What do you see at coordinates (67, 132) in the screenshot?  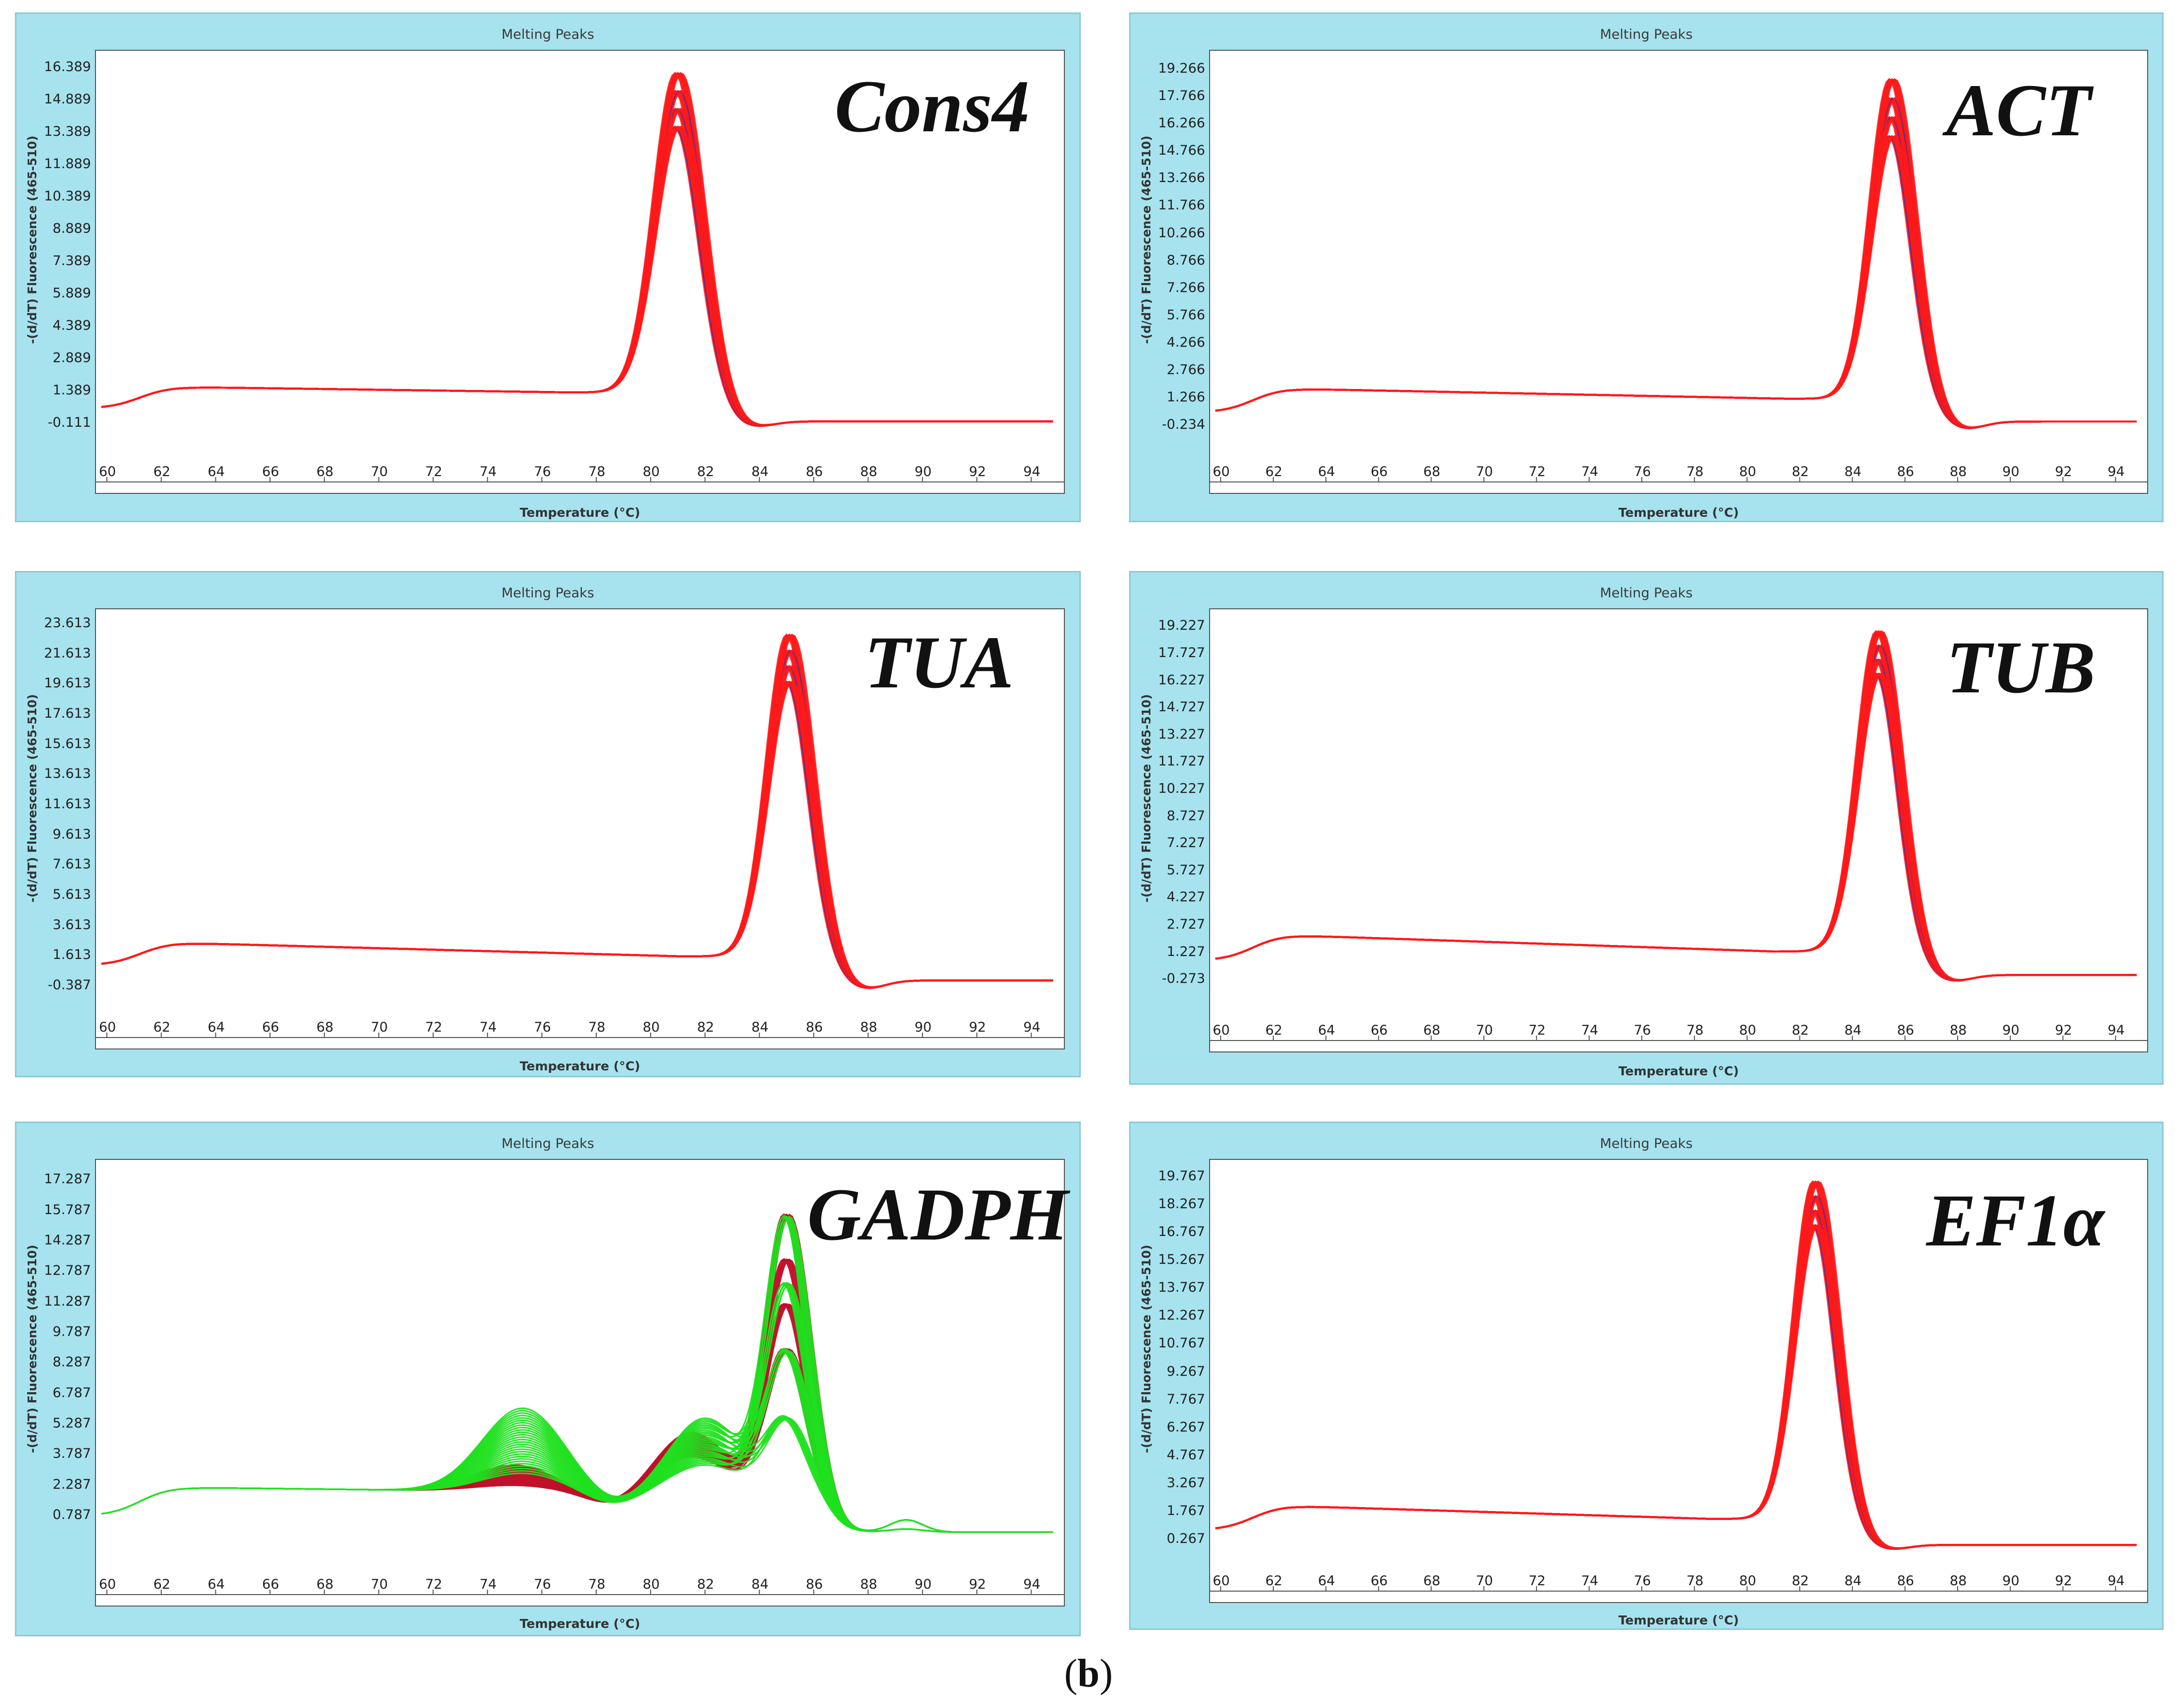 I see `y-tick-label: 13.389` at bounding box center [67, 132].